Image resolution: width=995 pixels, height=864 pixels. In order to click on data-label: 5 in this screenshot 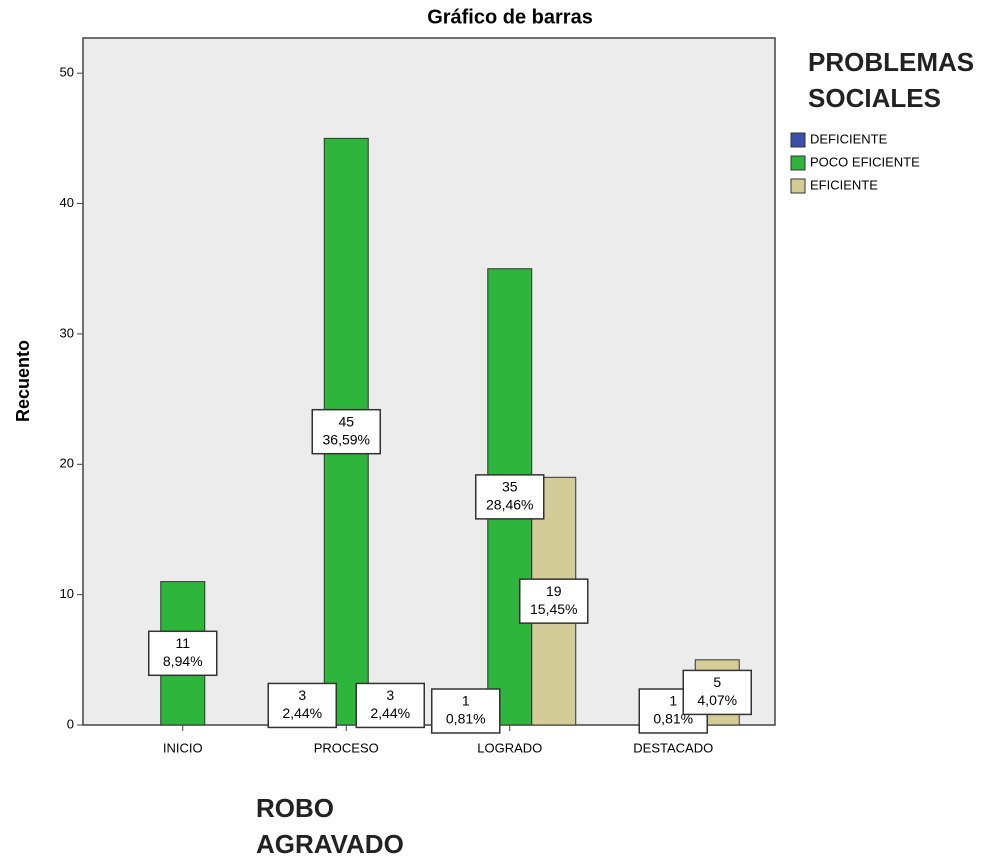, I will do `click(717, 682)`.